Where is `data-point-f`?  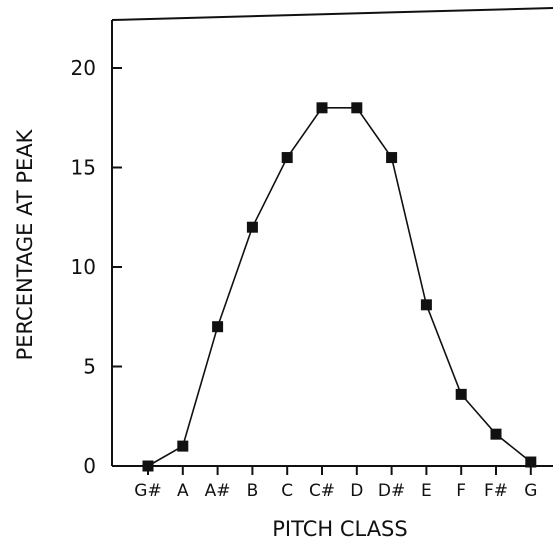 data-point-f is located at coordinates (461, 394).